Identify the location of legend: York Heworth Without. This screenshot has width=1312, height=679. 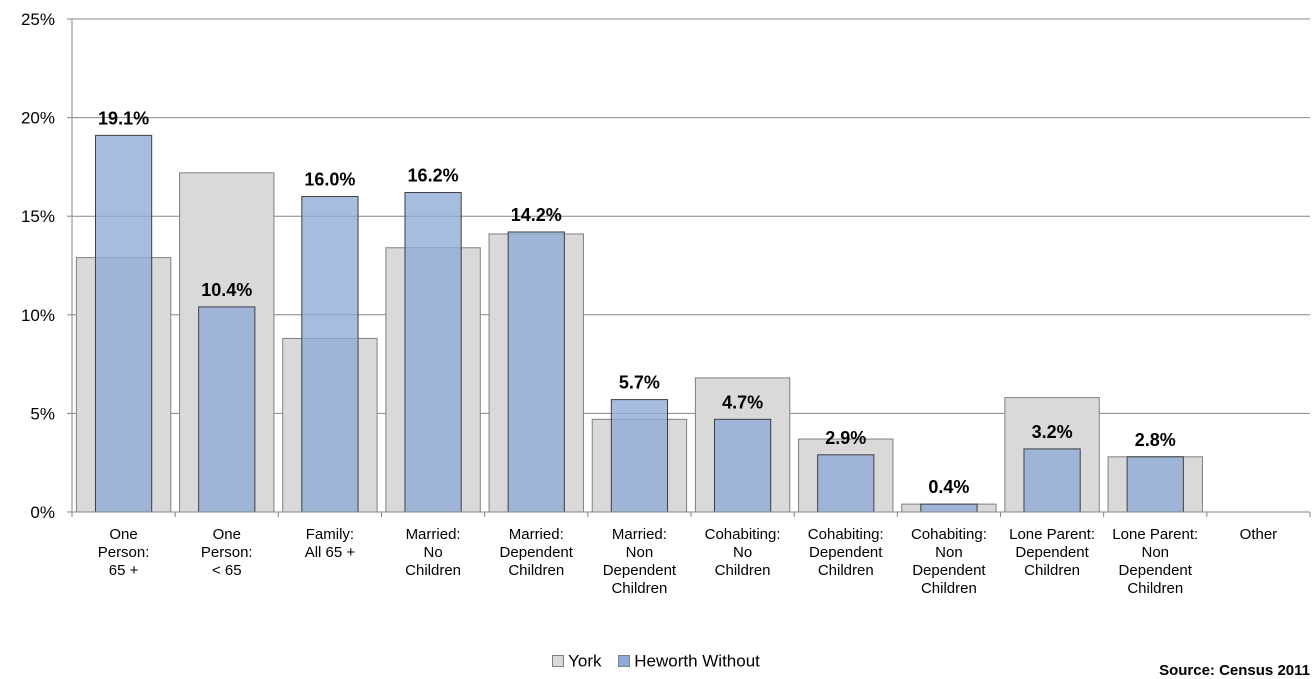
(656, 661).